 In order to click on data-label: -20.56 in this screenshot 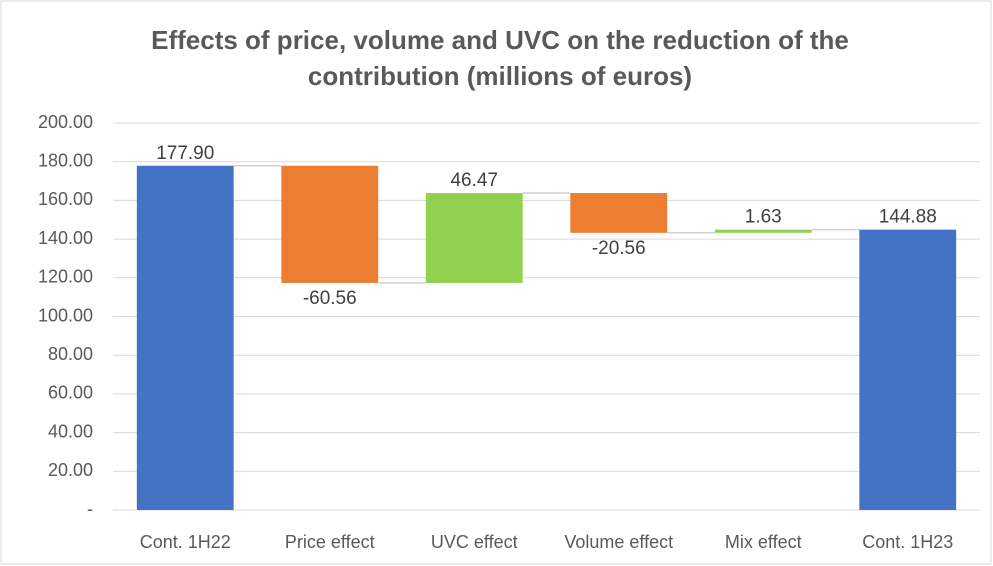, I will do `click(619, 248)`.